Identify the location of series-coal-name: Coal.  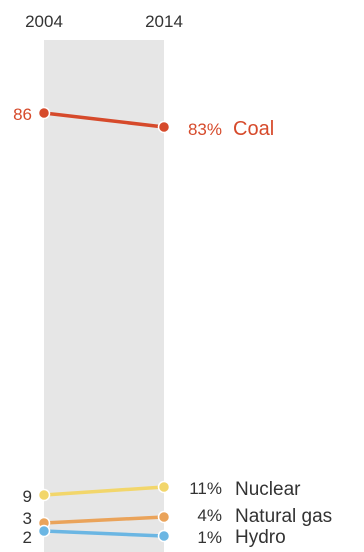
(253, 129).